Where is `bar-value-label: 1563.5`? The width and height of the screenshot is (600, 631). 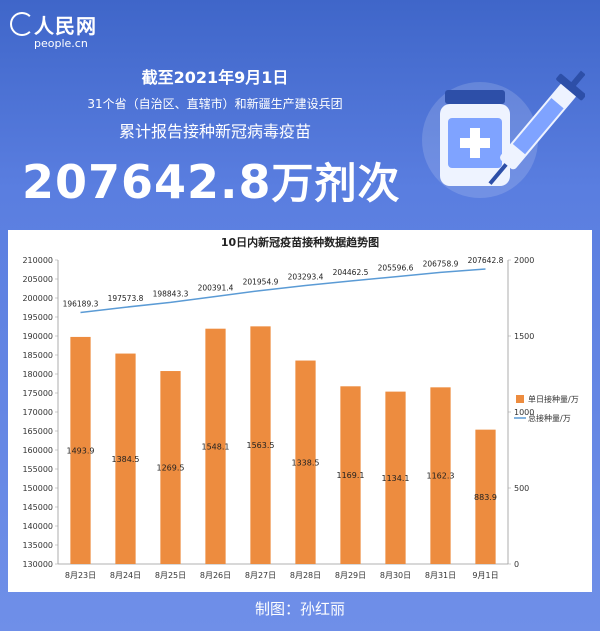
bar-value-label: 1563.5 is located at coordinates (261, 445).